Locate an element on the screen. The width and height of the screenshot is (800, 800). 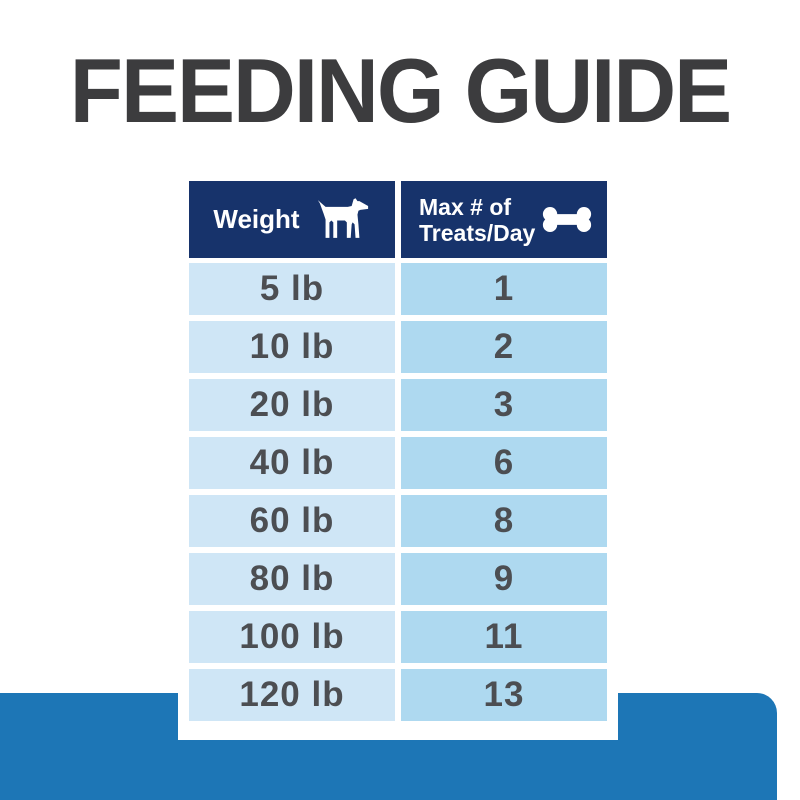
weight-cell: 100 lb is located at coordinates (292, 637).